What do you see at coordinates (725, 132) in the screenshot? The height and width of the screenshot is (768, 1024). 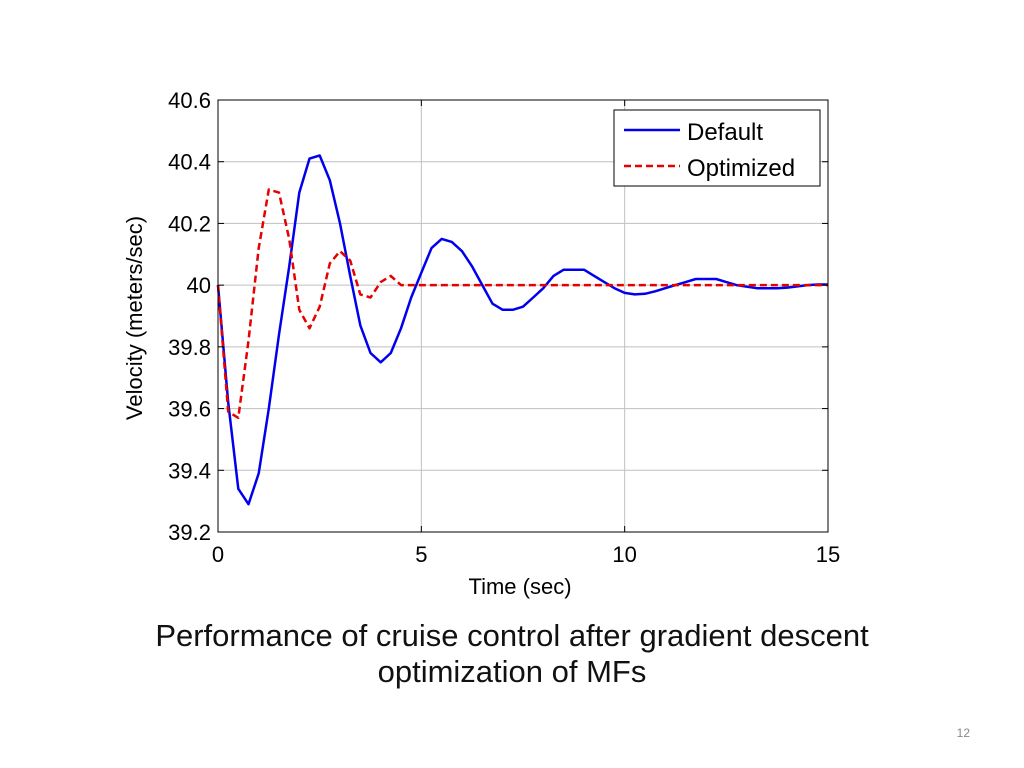 I see `legend-label-default: Default` at bounding box center [725, 132].